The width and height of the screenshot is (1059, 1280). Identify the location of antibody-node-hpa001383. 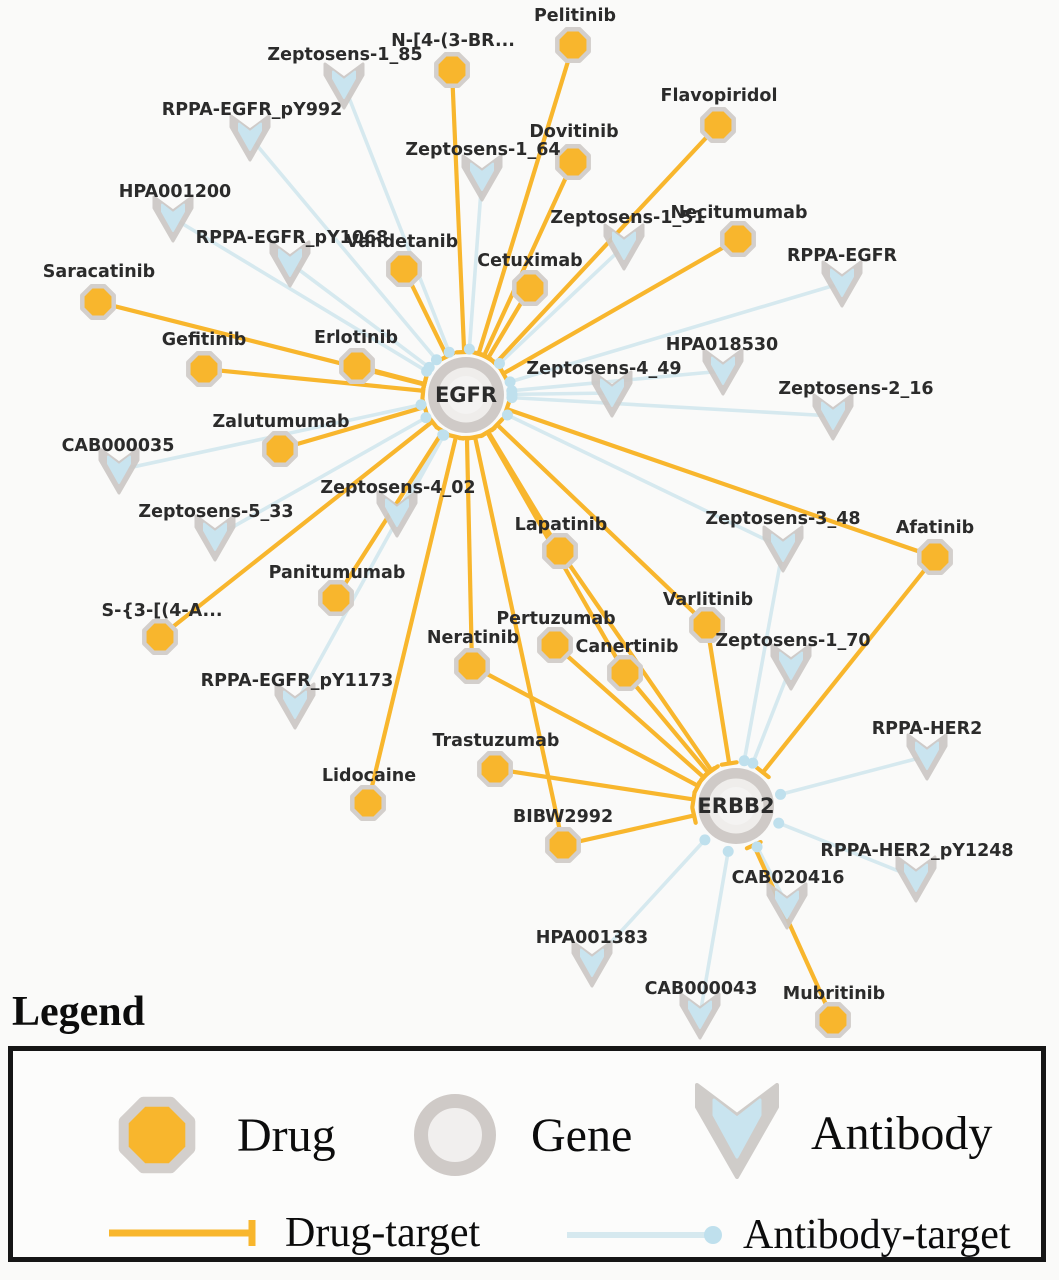
(592, 964).